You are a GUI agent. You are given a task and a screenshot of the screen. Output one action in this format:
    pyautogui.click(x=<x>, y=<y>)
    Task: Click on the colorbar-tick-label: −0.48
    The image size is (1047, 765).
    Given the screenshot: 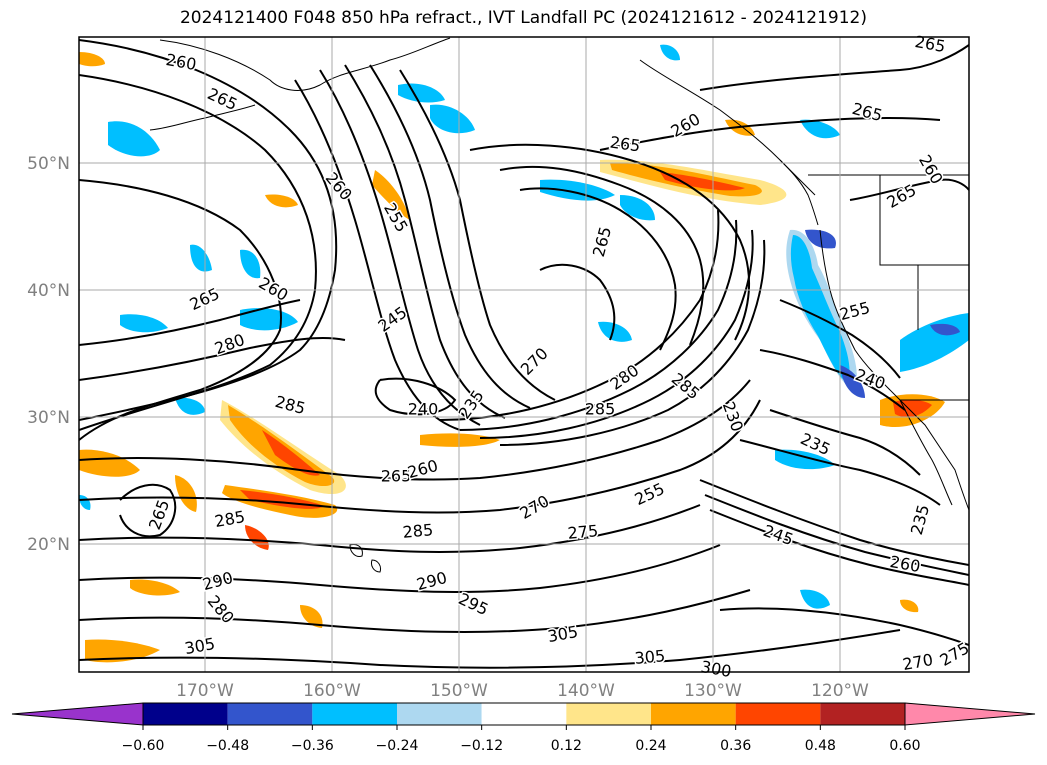 What is the action you would take?
    pyautogui.click(x=227, y=746)
    